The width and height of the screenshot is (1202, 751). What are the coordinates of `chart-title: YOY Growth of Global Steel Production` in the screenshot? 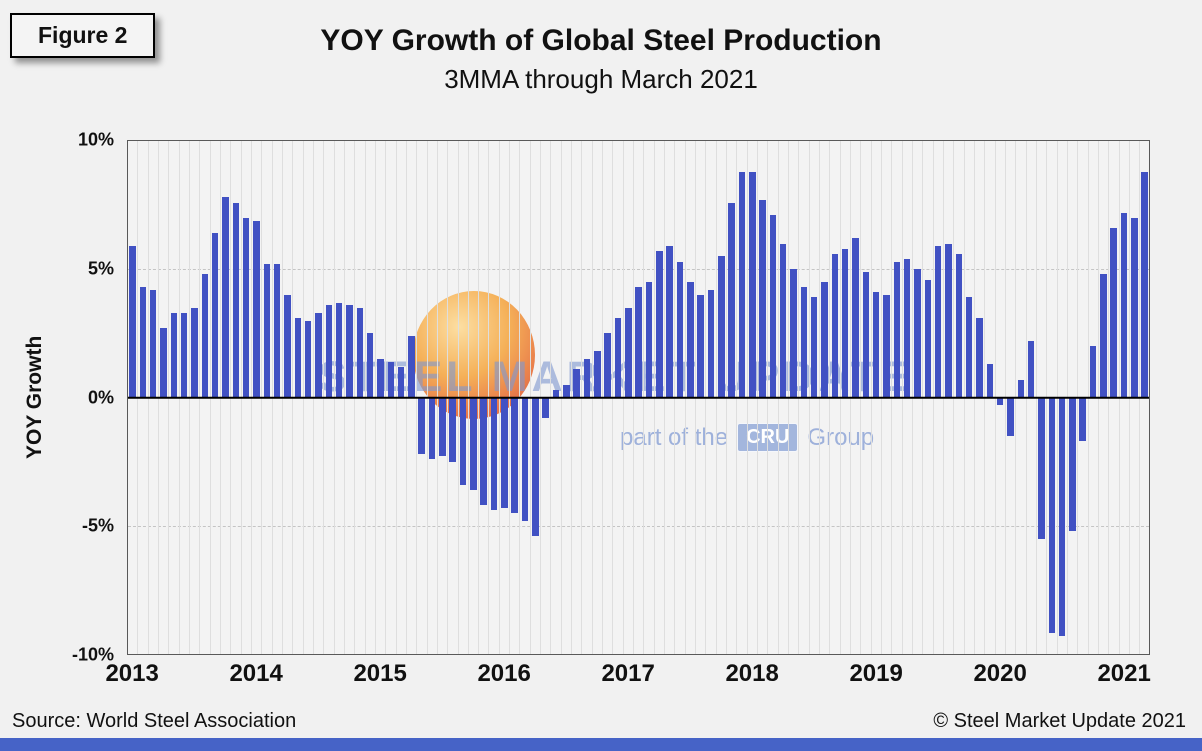 It's located at (601, 40).